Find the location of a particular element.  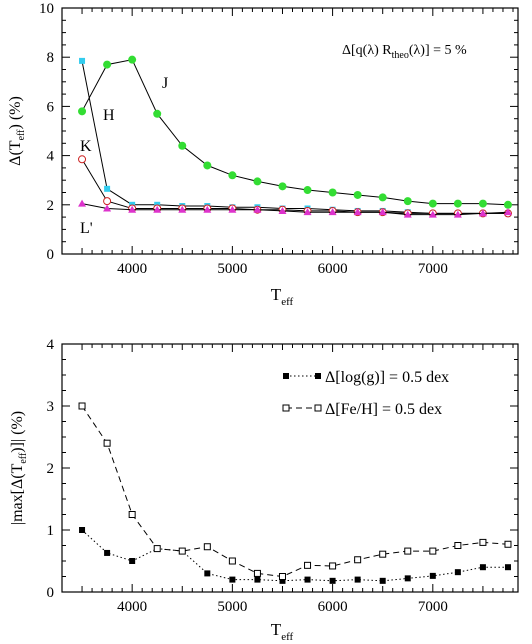

bottom-y-tick-label: 0 is located at coordinates (51, 593).